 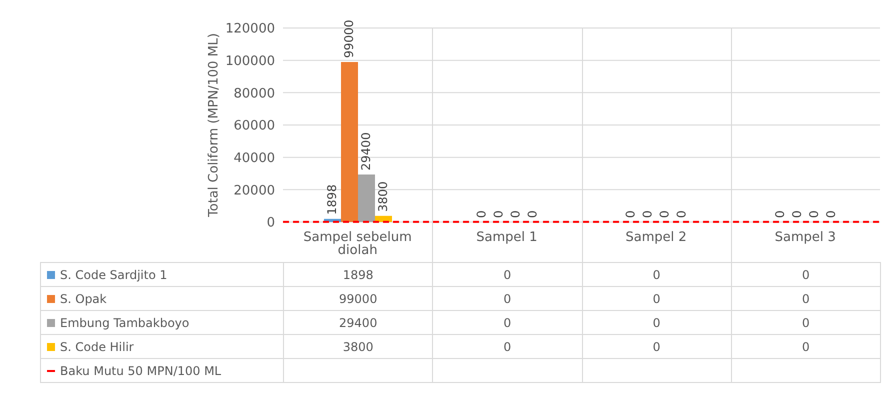 What do you see at coordinates (358, 346) in the screenshot?
I see `data-label: 3800` at bounding box center [358, 346].